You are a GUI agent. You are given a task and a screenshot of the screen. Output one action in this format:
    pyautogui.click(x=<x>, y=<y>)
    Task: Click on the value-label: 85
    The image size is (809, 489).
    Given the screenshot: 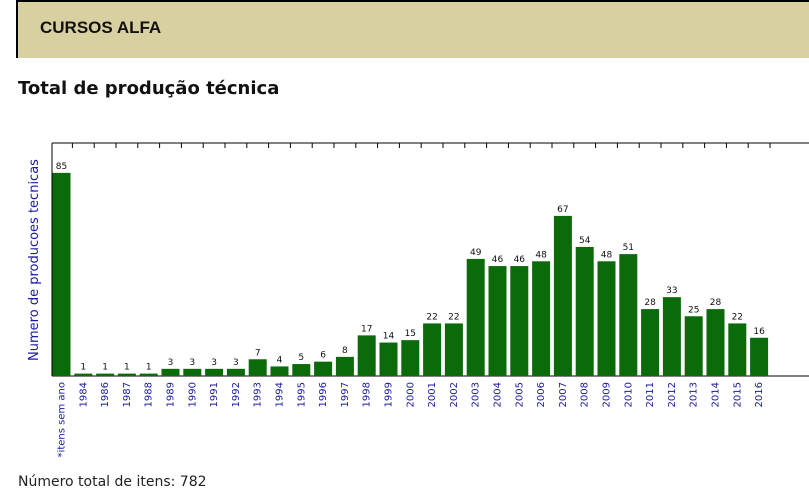 What is the action you would take?
    pyautogui.click(x=61, y=167)
    